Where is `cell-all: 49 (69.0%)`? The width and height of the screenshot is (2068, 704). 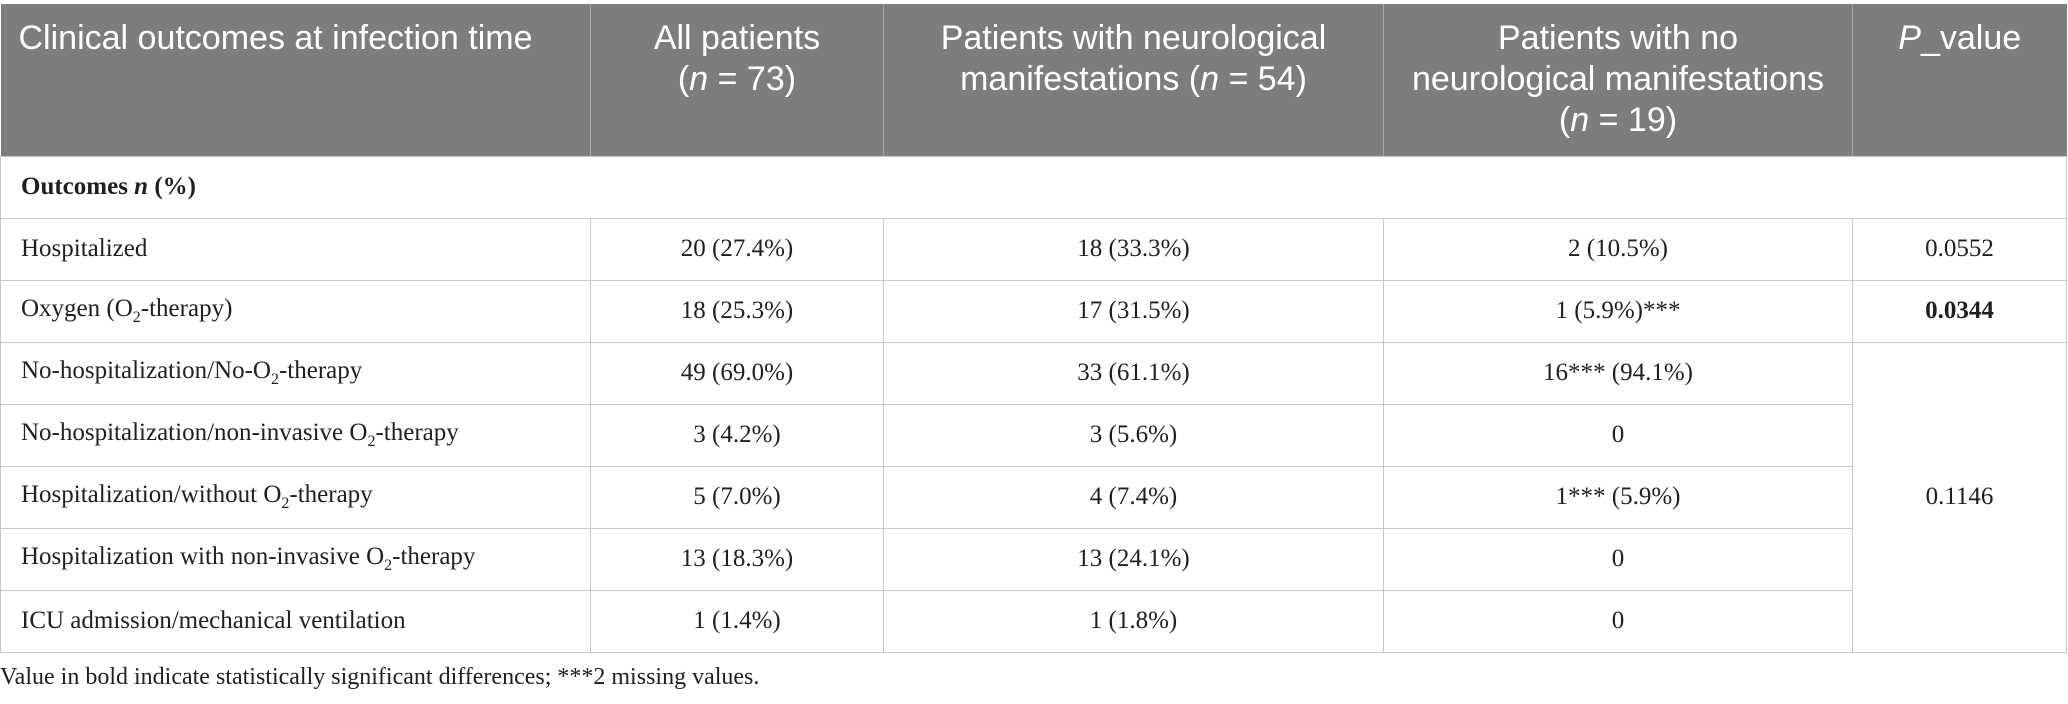 cell-all: 49 (69.0%) is located at coordinates (737, 373).